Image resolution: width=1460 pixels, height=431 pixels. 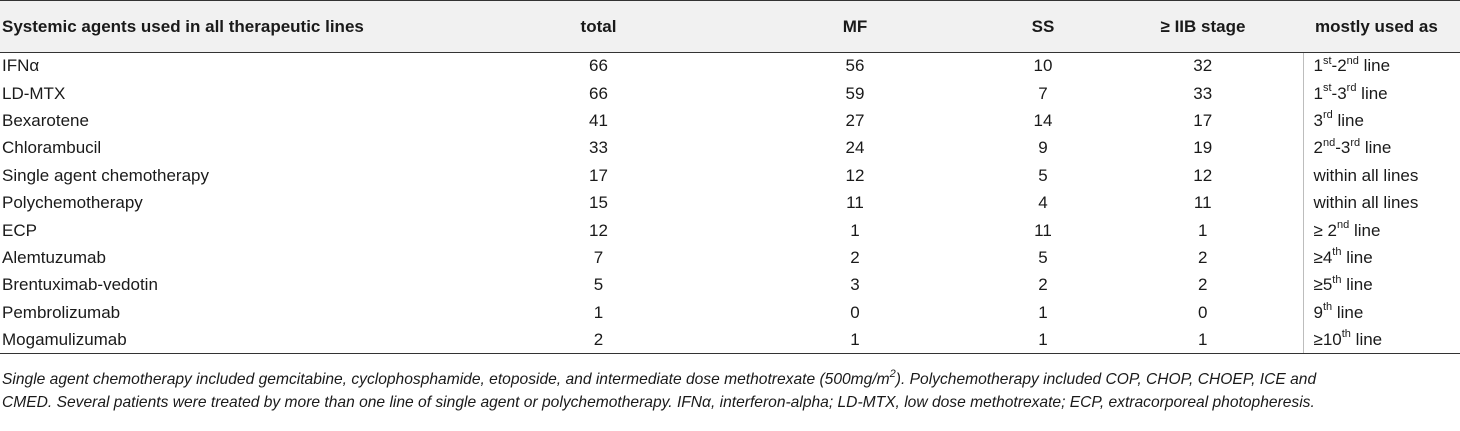 I want to click on cell-total: 2, so click(x=598, y=340).